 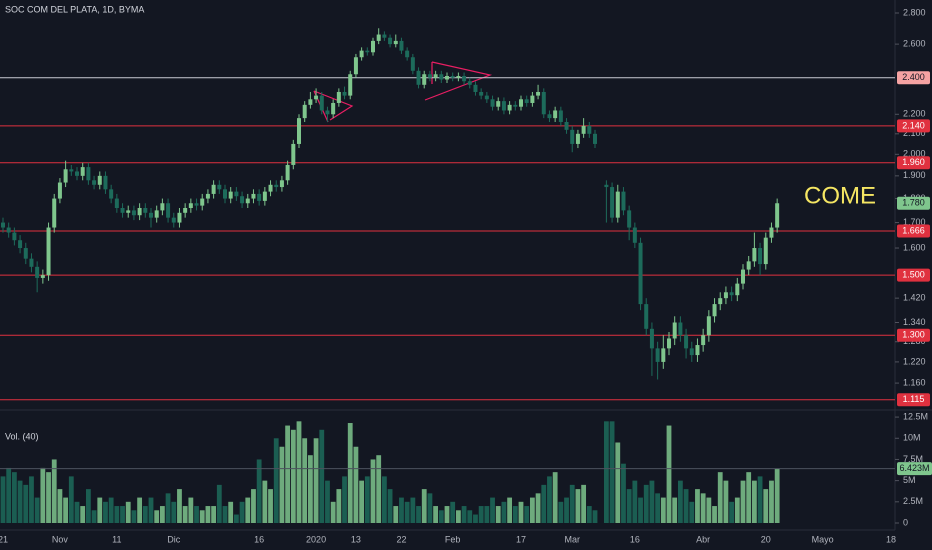 What do you see at coordinates (914, 222) in the screenshot?
I see `y-tick-label: 1.700` at bounding box center [914, 222].